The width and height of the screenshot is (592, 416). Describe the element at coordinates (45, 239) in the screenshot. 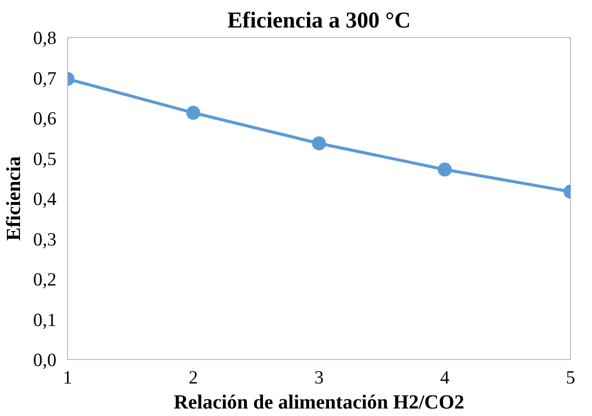

I see `y-tick-label: 0,3` at that location.